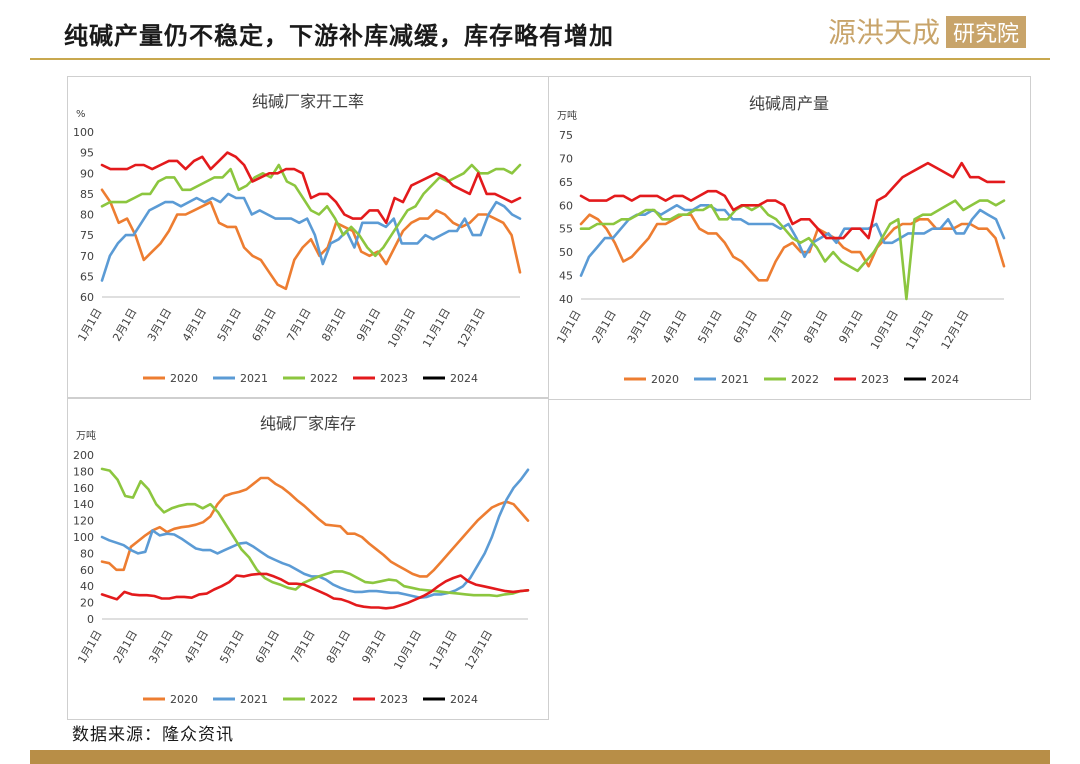  What do you see at coordinates (83, 488) in the screenshot?
I see `y-tick-label: 160` at bounding box center [83, 488].